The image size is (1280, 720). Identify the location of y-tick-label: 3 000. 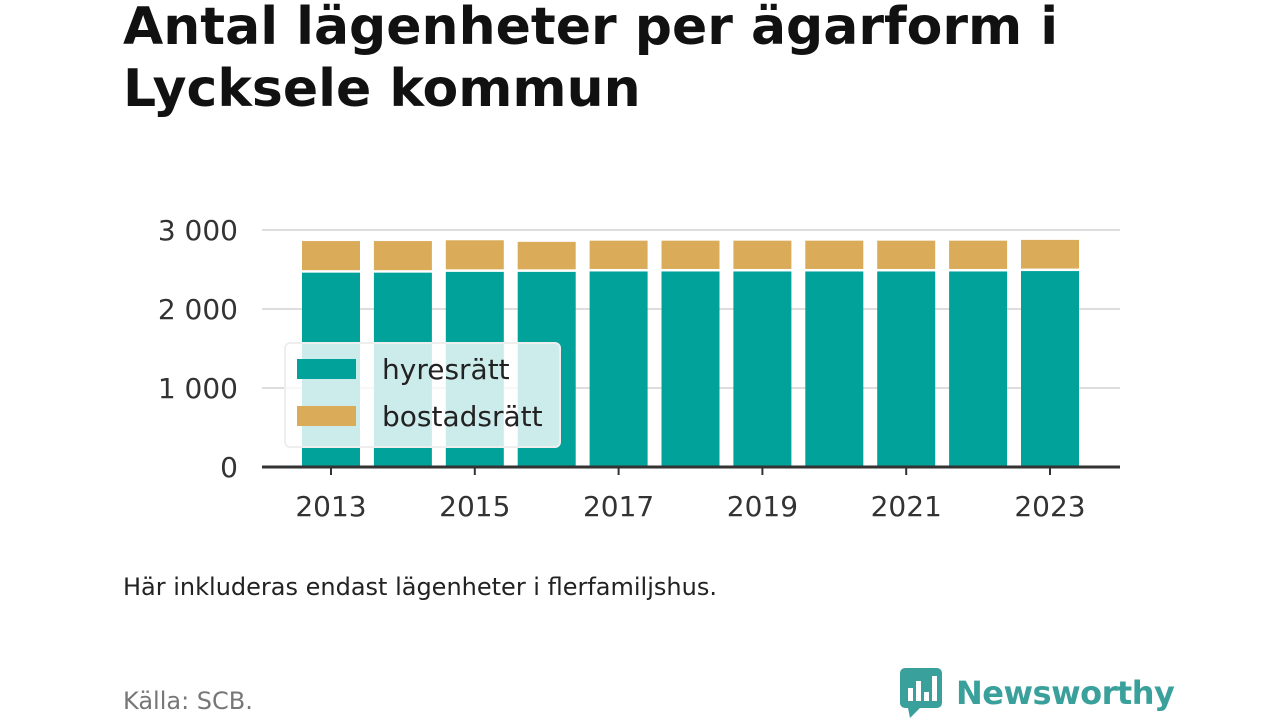
(198, 230).